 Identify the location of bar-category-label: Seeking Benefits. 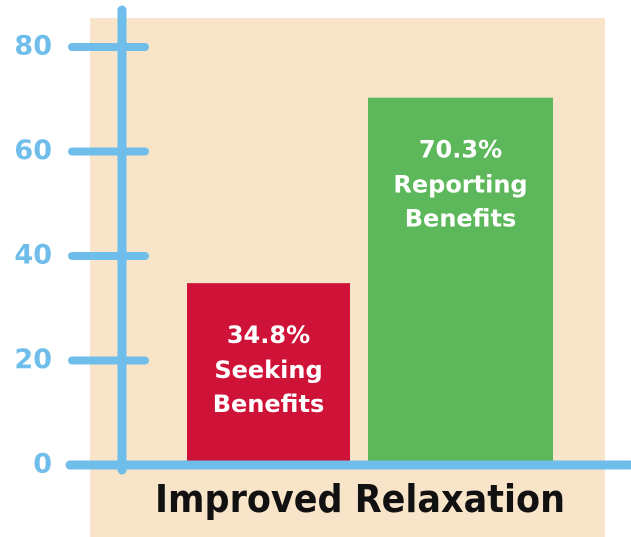
(268, 387).